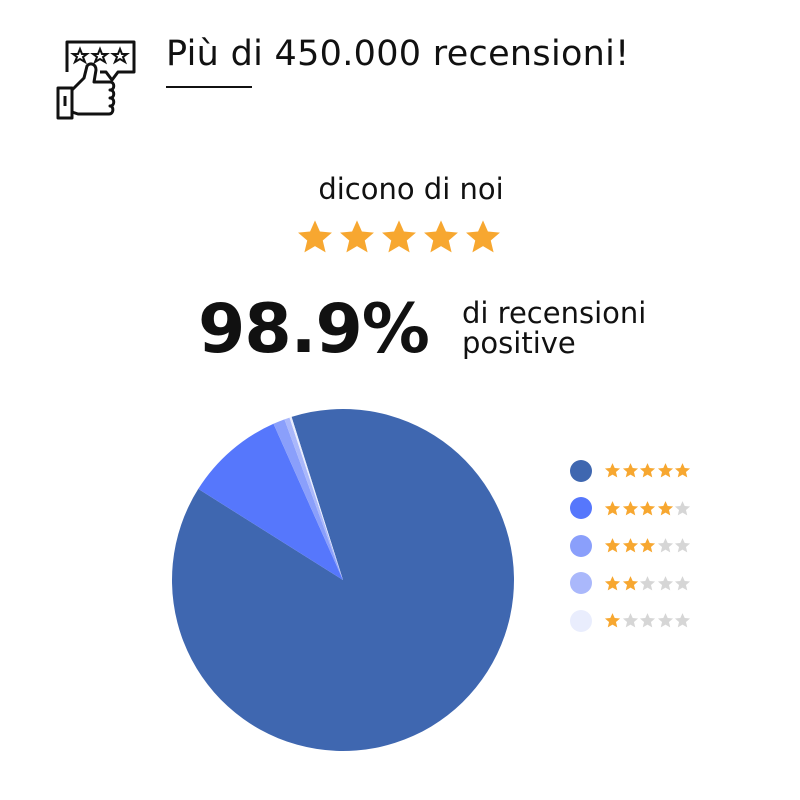 The height and width of the screenshot is (800, 800). I want to click on pie-slice-3-stars, so click(308, 499).